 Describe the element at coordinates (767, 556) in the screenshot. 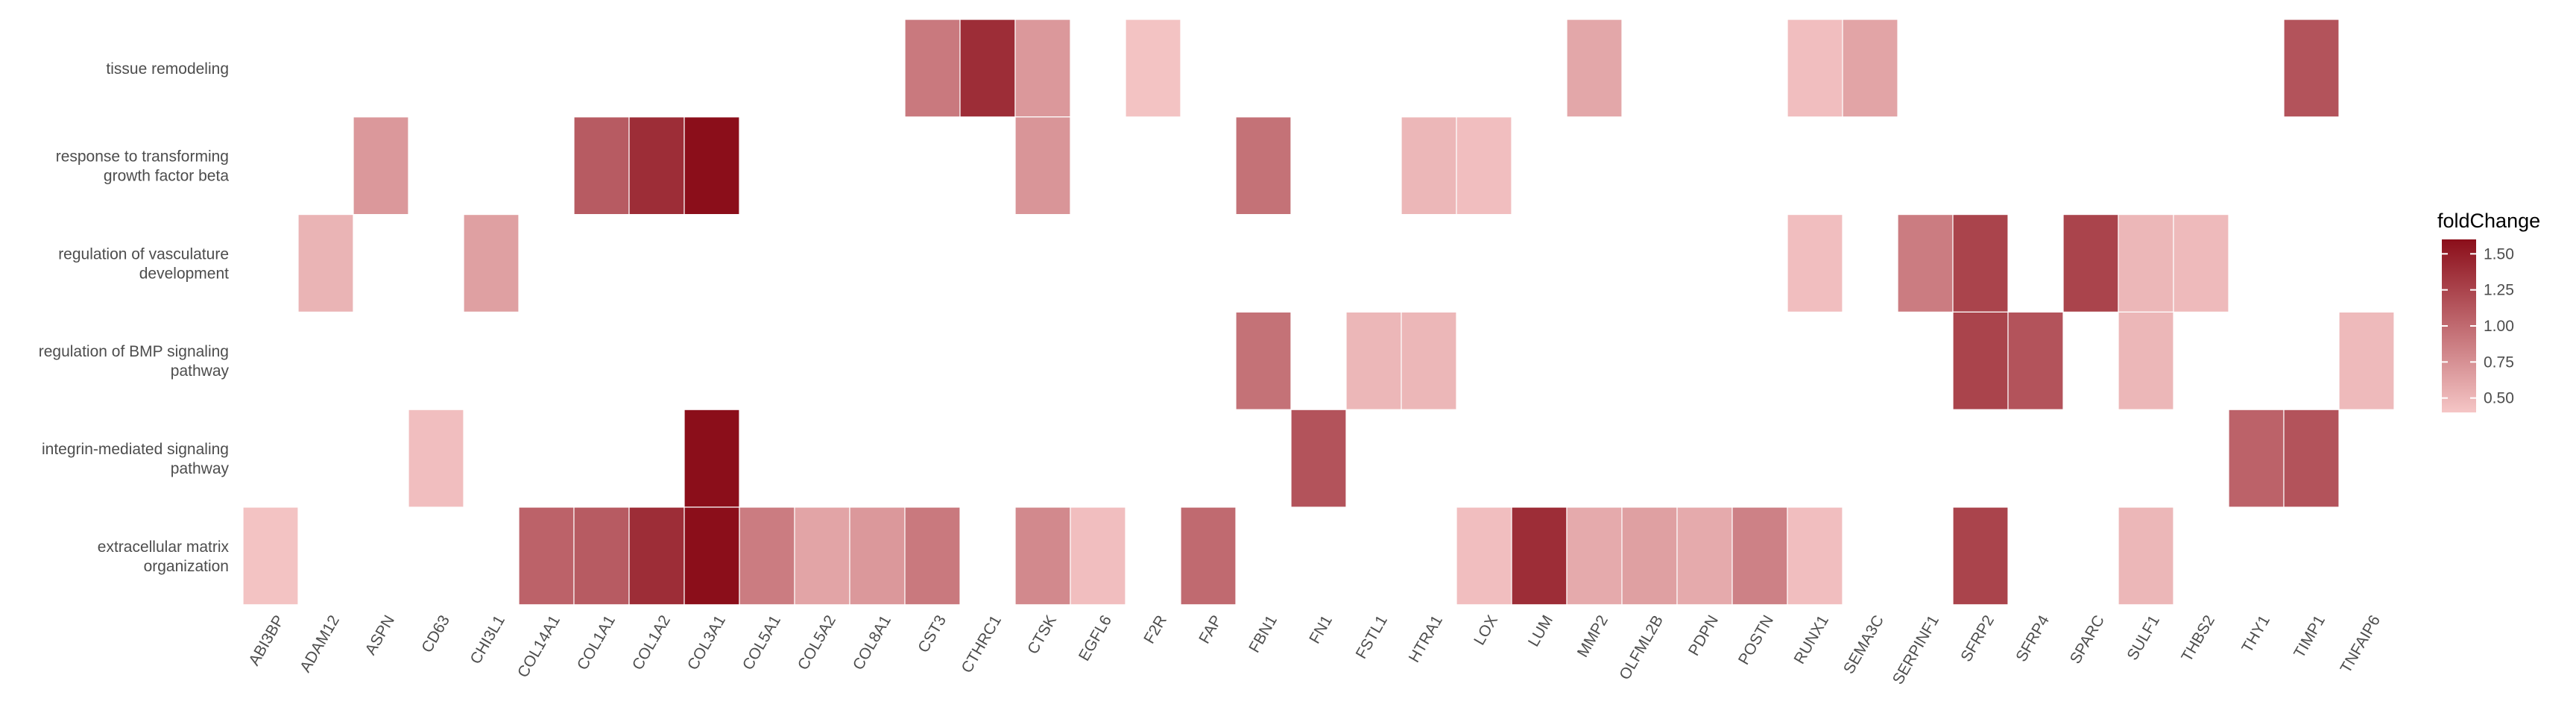

I see `heatmap-cell-col5a1-extracellular-matrix-organization` at that location.